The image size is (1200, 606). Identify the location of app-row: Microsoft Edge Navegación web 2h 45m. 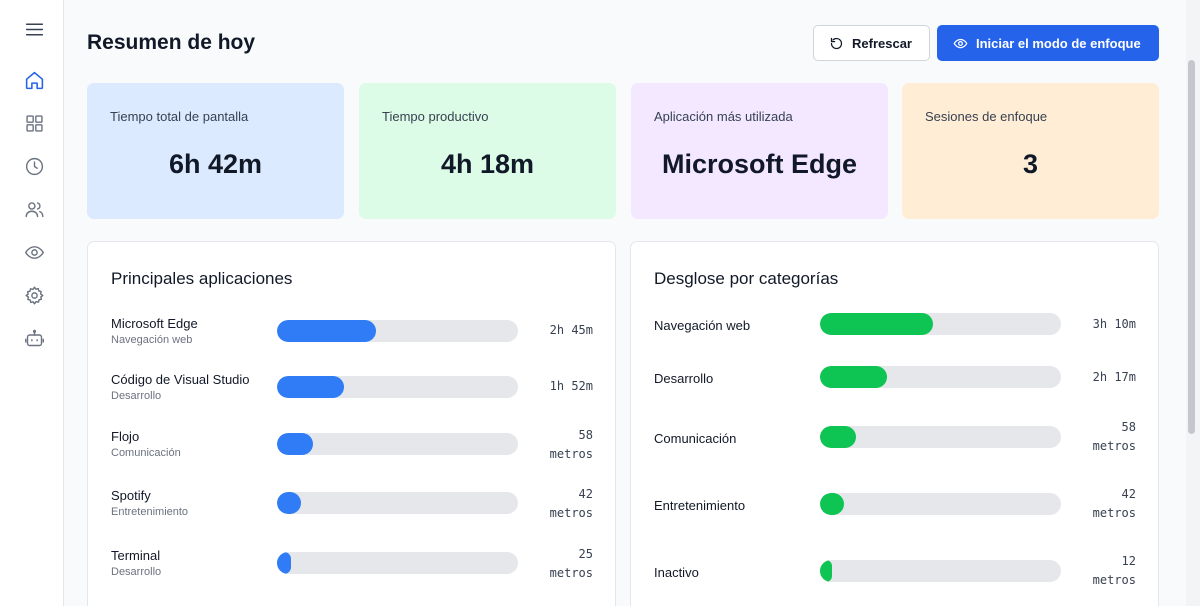
(352, 340).